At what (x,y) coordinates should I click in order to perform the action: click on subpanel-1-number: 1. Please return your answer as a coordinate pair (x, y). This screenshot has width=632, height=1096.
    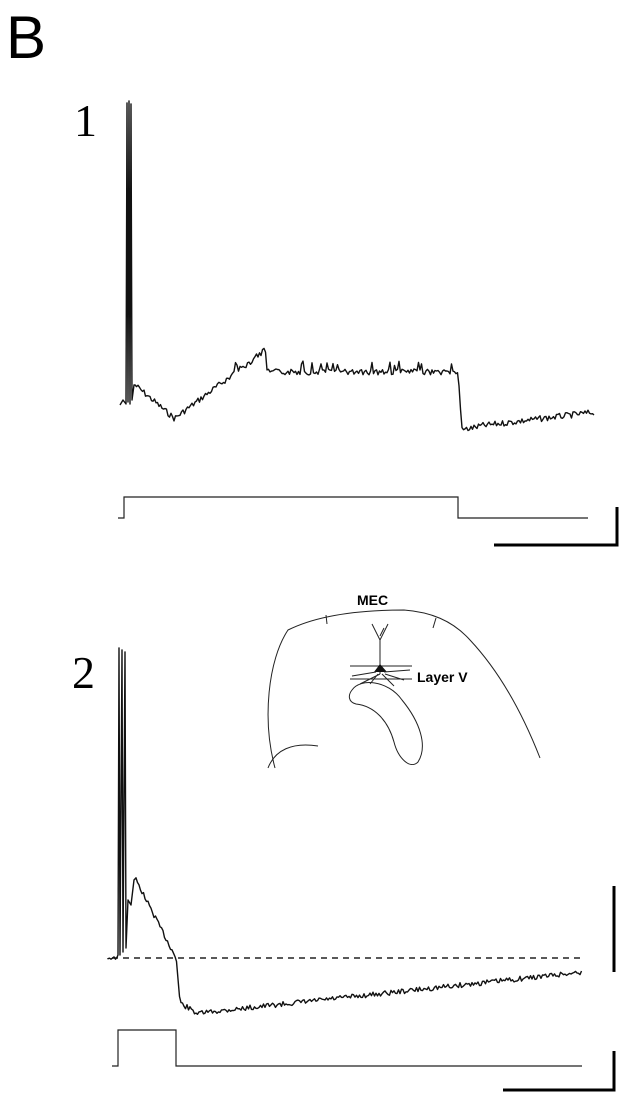
    Looking at the image, I should click on (85, 120).